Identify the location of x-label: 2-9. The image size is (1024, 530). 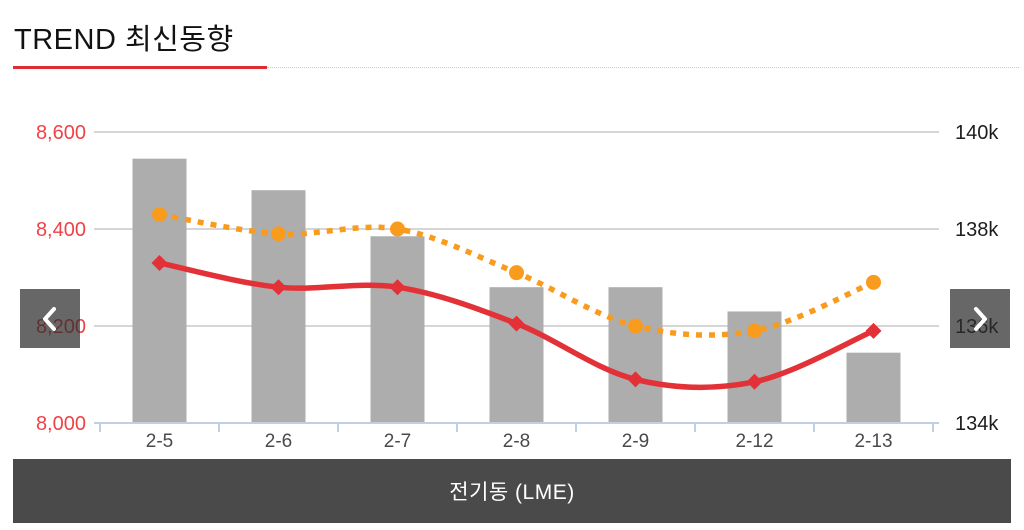
(635, 441).